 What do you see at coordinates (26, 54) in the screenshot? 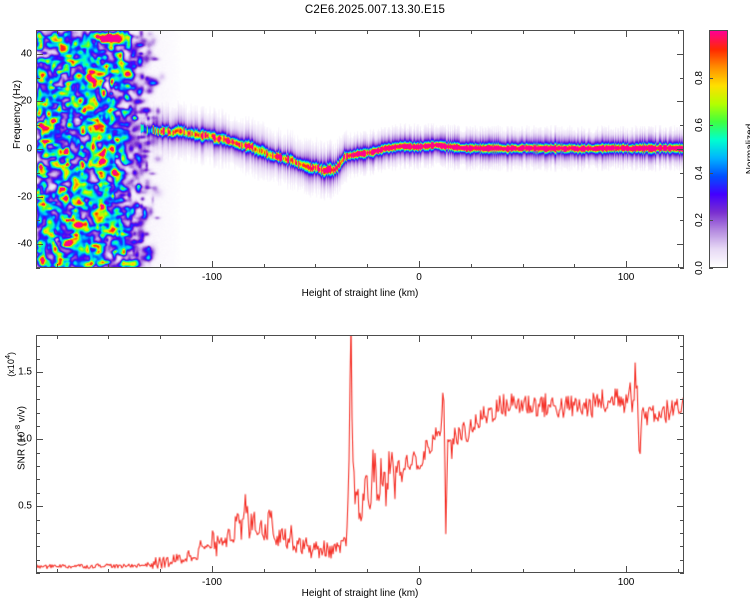
I see `y-tick-label: 40` at bounding box center [26, 54].